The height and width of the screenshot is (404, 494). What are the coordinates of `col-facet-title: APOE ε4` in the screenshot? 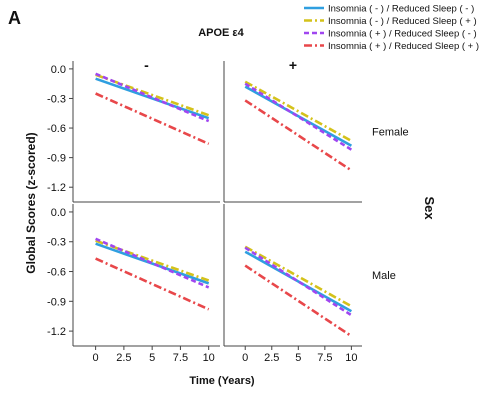 It's located at (221, 33).